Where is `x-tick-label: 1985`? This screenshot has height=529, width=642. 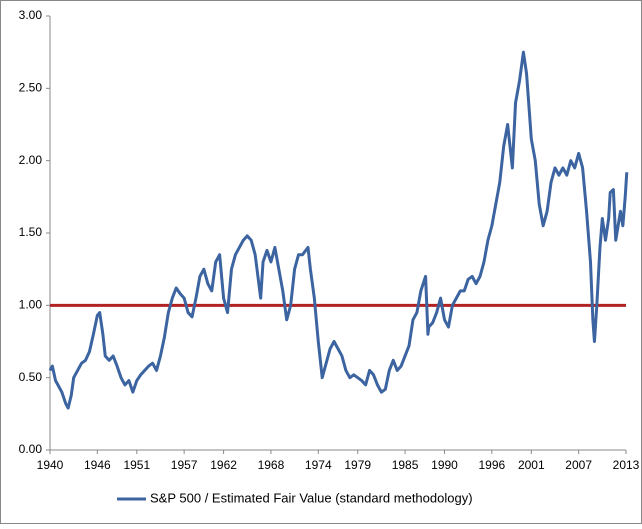
x-tick-label: 1985 is located at coordinates (405, 465).